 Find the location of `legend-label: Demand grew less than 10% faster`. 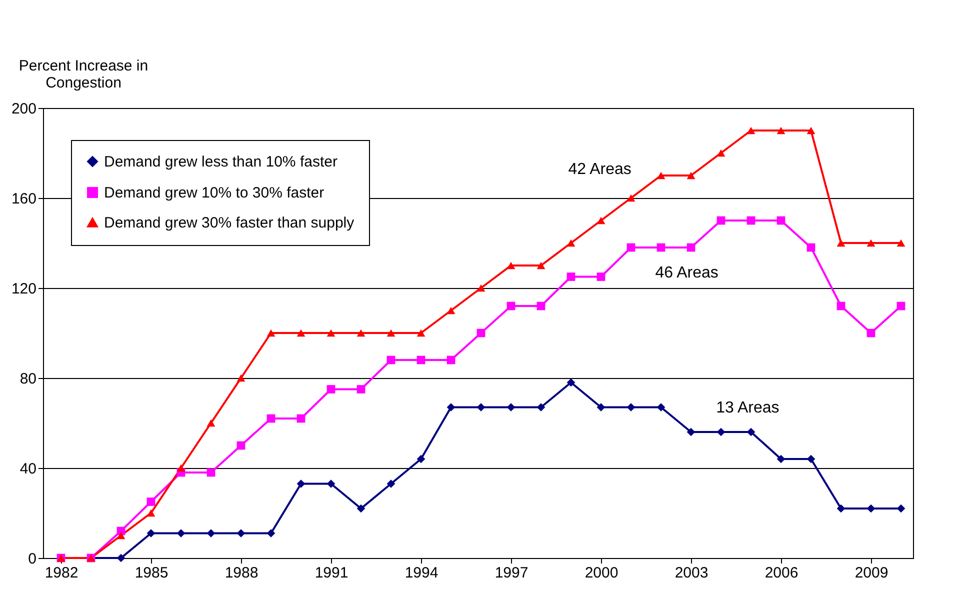

legend-label: Demand grew less than 10% faster is located at coordinates (221, 162).